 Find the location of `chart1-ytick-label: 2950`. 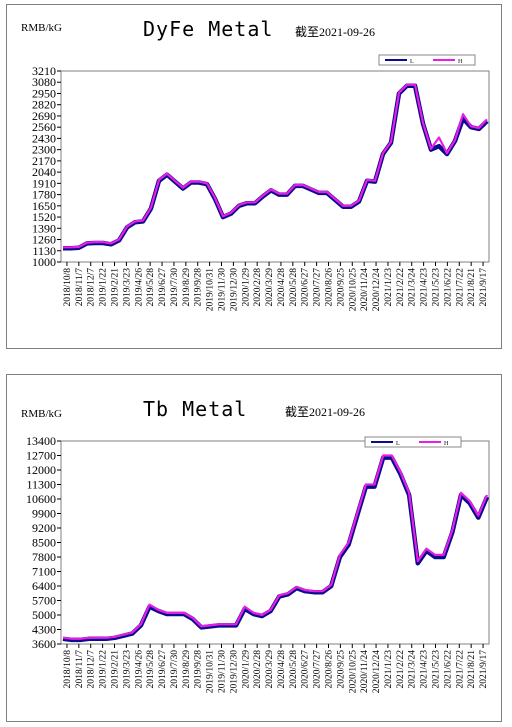

chart1-ytick-label: 2950 is located at coordinates (44, 93).